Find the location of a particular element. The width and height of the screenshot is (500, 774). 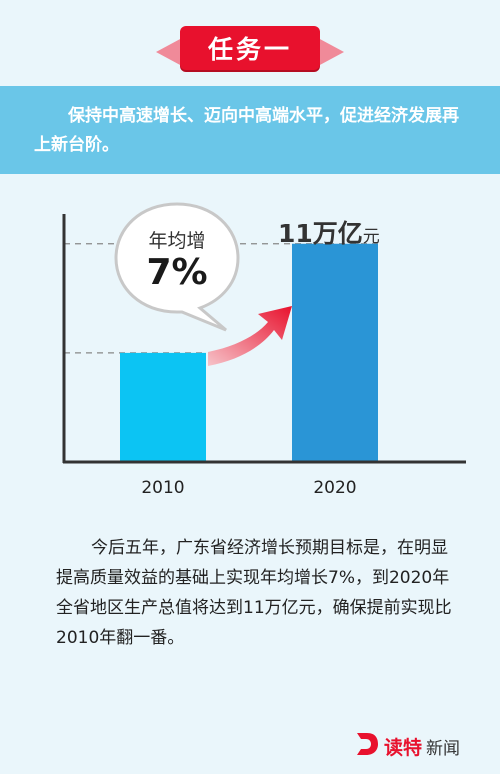

growth-rate: 7% is located at coordinates (177, 272).